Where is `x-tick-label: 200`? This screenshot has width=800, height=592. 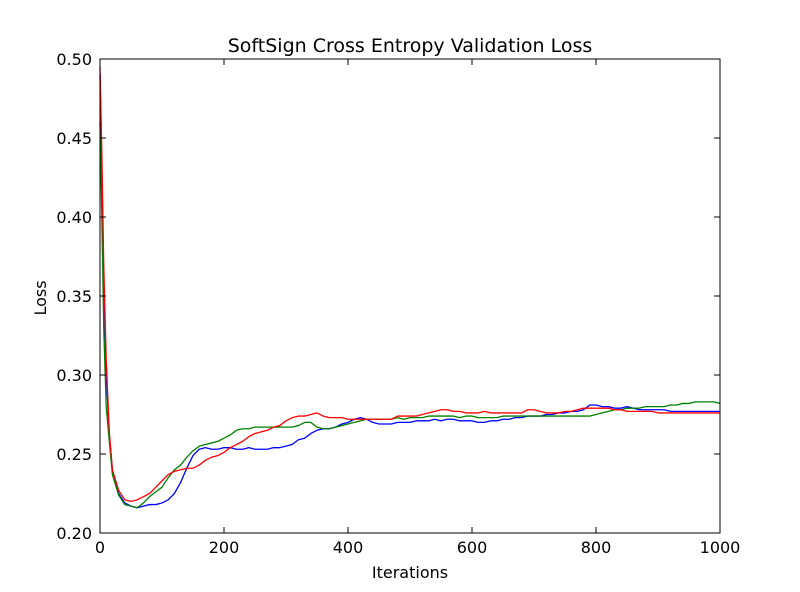 x-tick-label: 200 is located at coordinates (224, 547).